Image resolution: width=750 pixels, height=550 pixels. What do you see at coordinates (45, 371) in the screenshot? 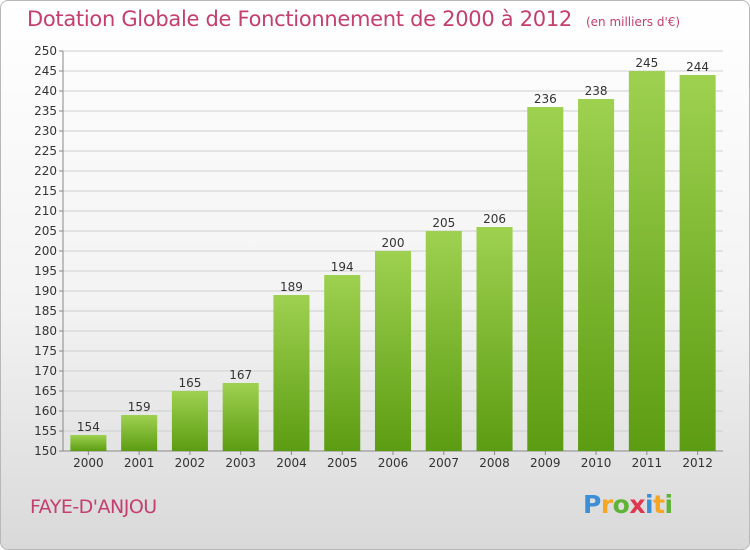
I see `y-tick-label: 170` at bounding box center [45, 371].